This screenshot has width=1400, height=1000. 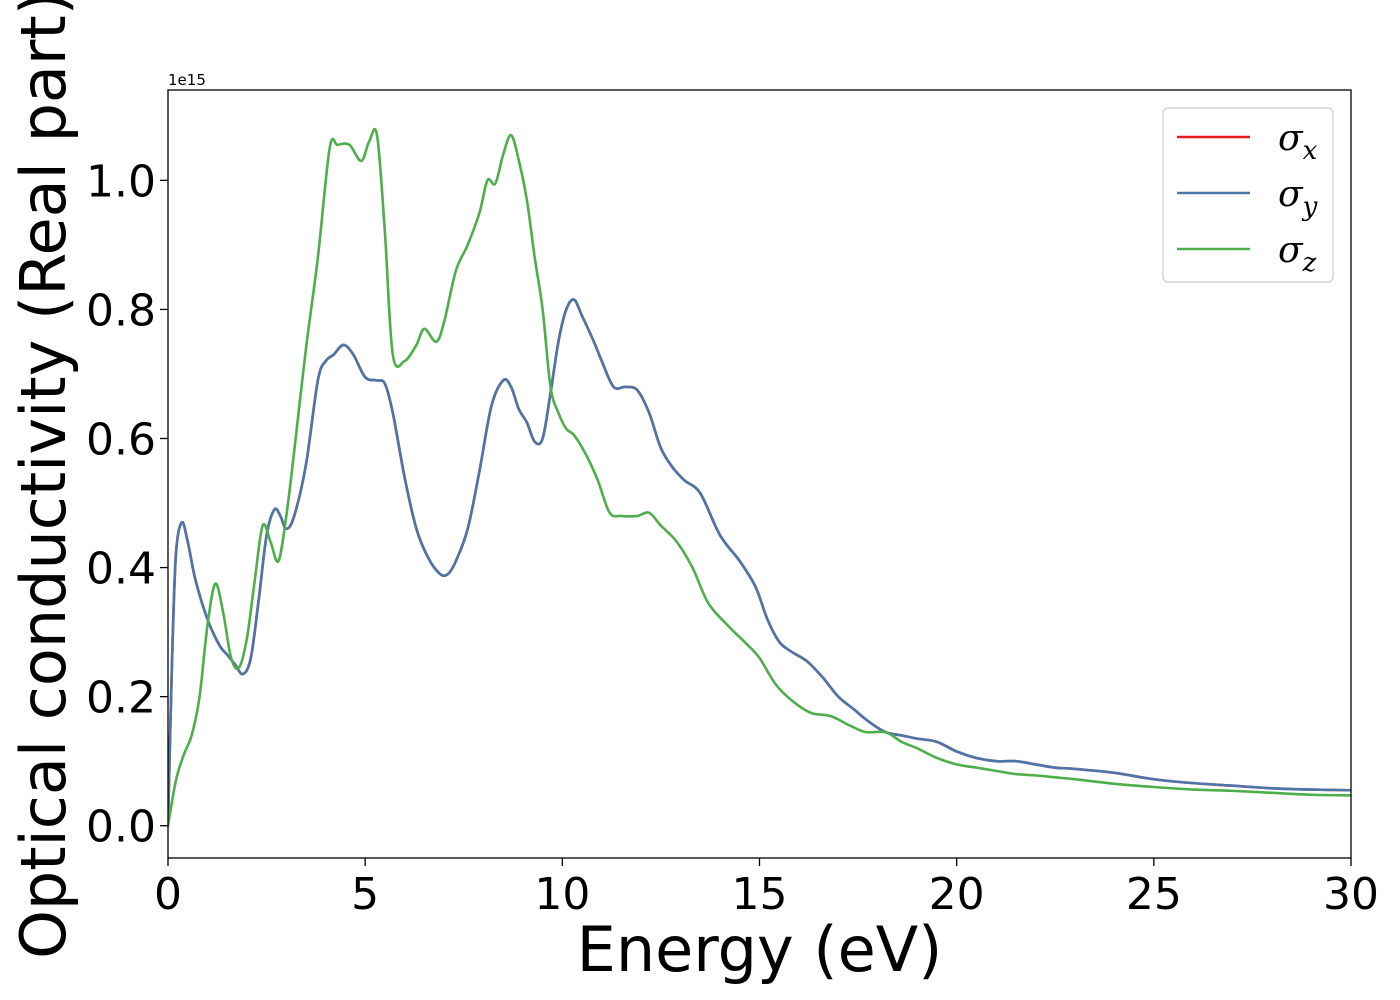 I want to click on x-tick-label: 25, so click(x=1154, y=894).